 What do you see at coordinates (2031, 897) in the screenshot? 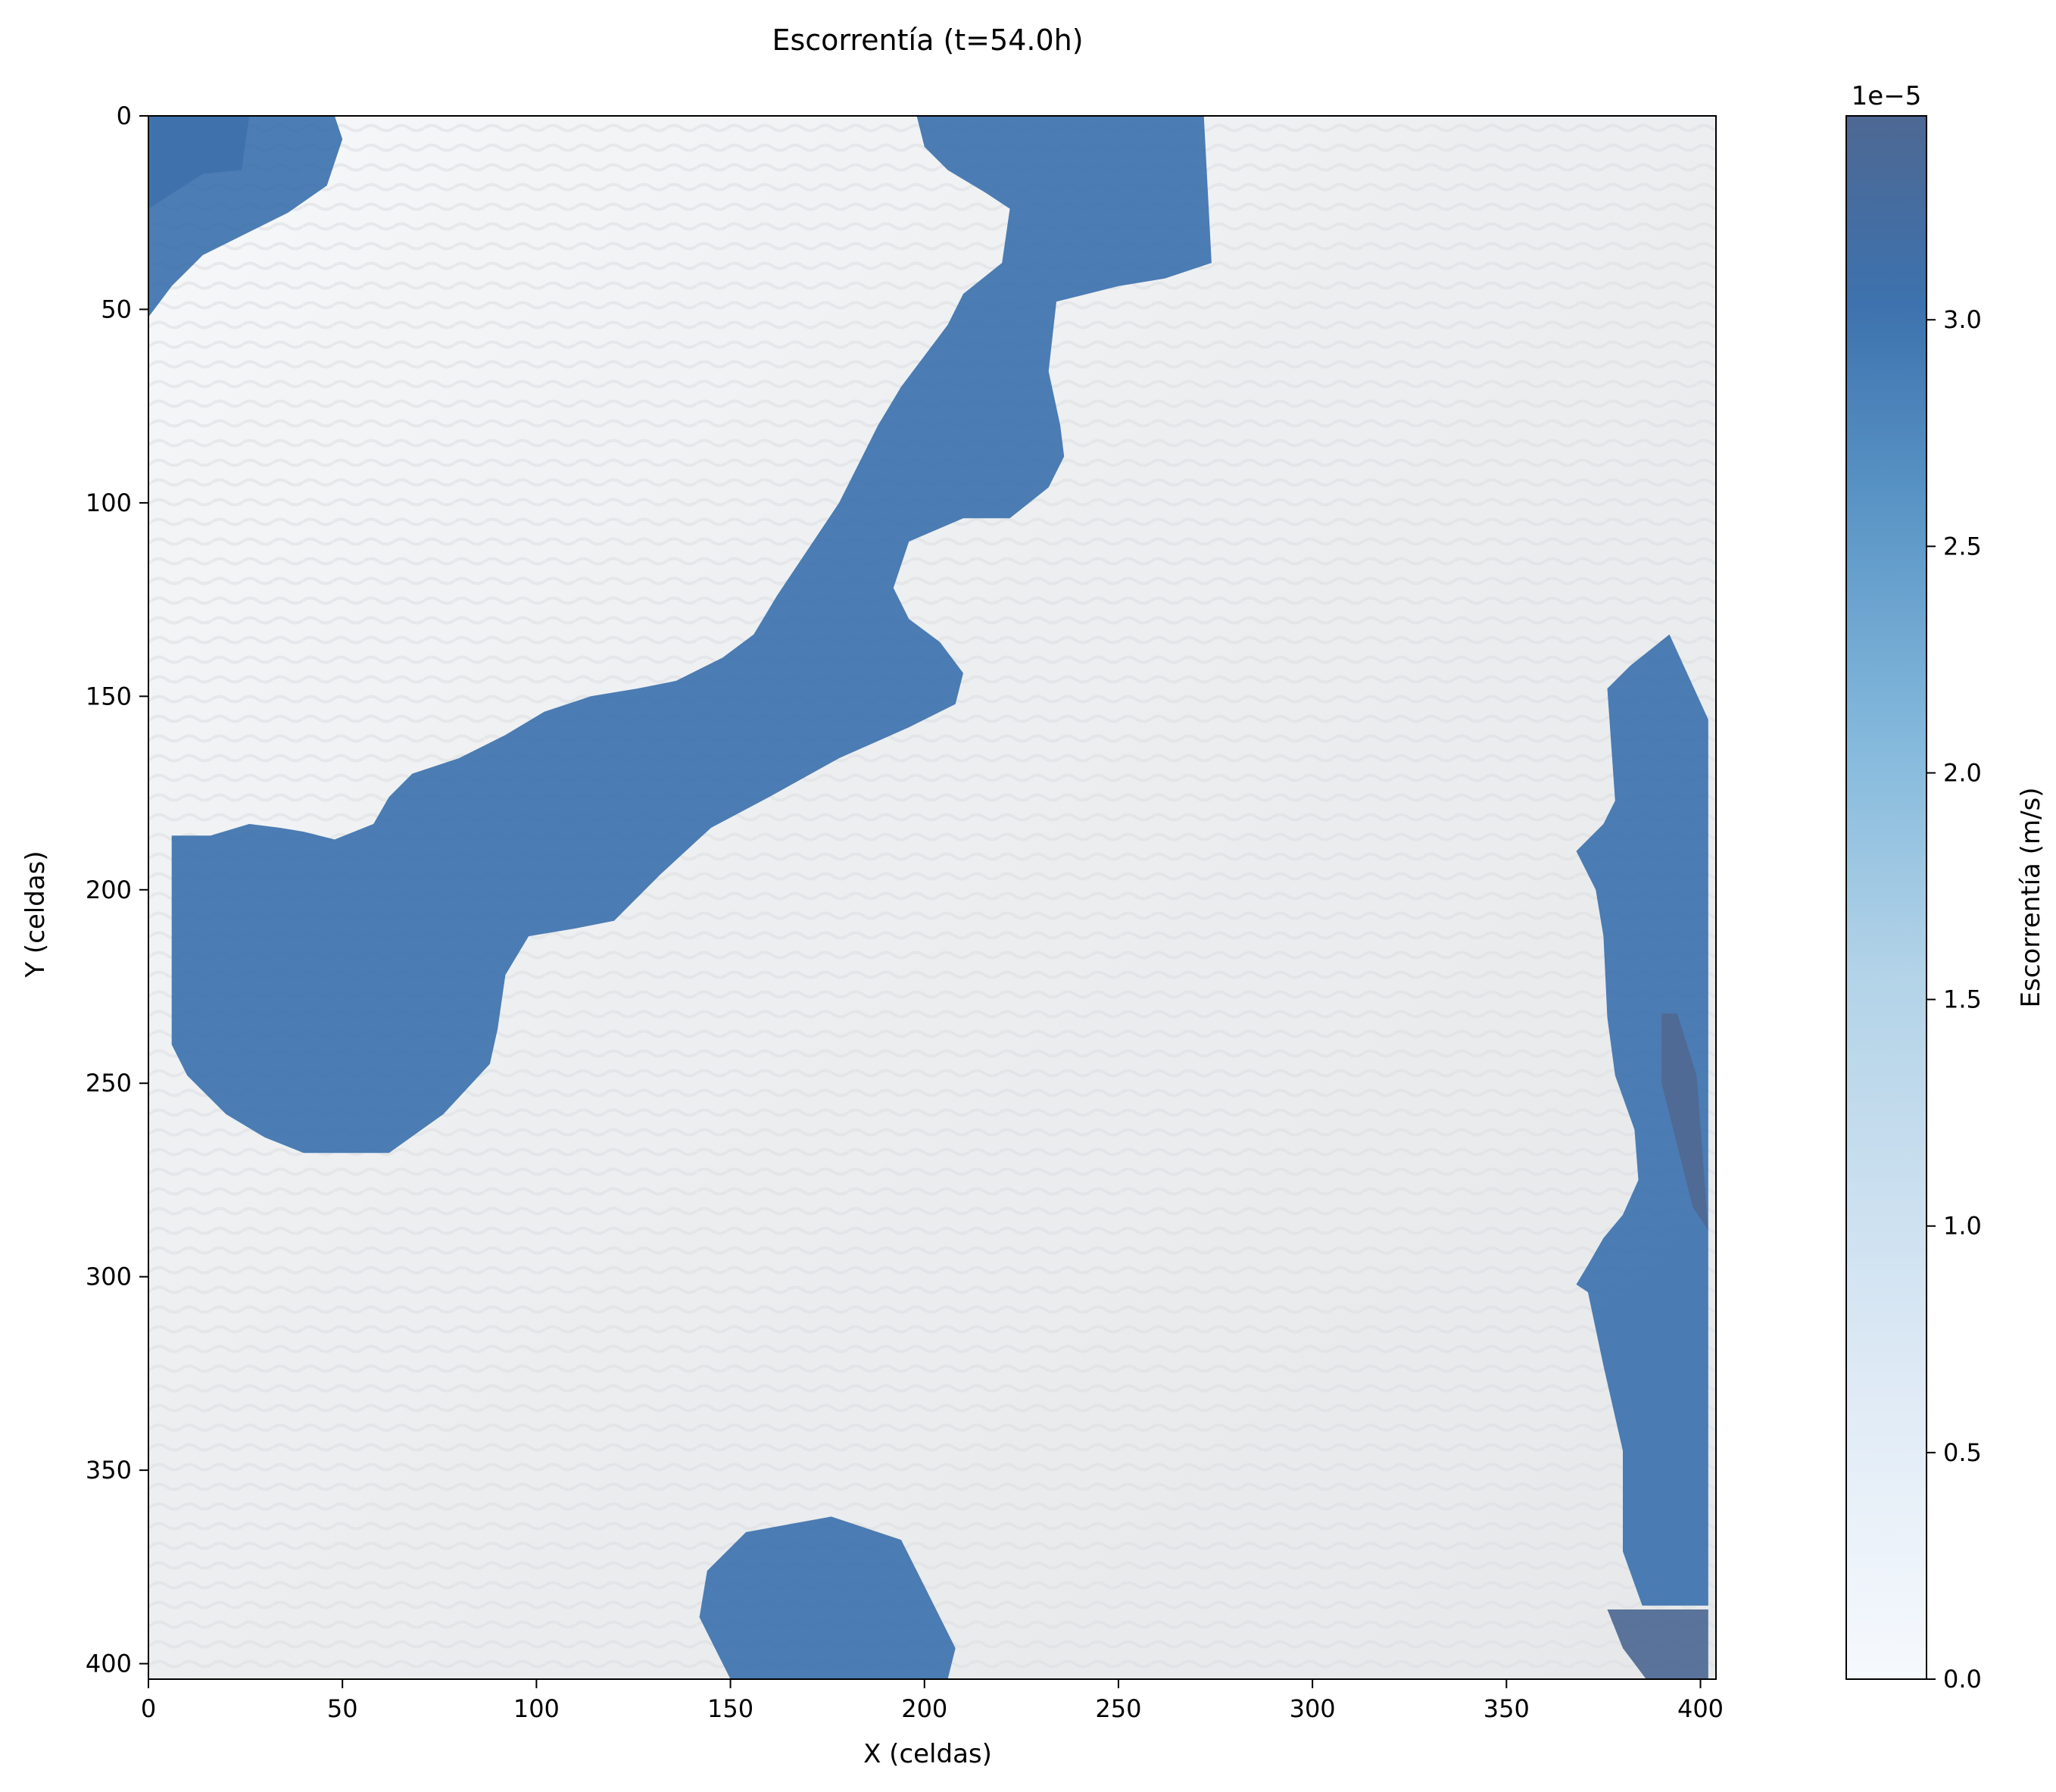
I see `colorbar-label: Escorrentía (m/s)` at bounding box center [2031, 897].